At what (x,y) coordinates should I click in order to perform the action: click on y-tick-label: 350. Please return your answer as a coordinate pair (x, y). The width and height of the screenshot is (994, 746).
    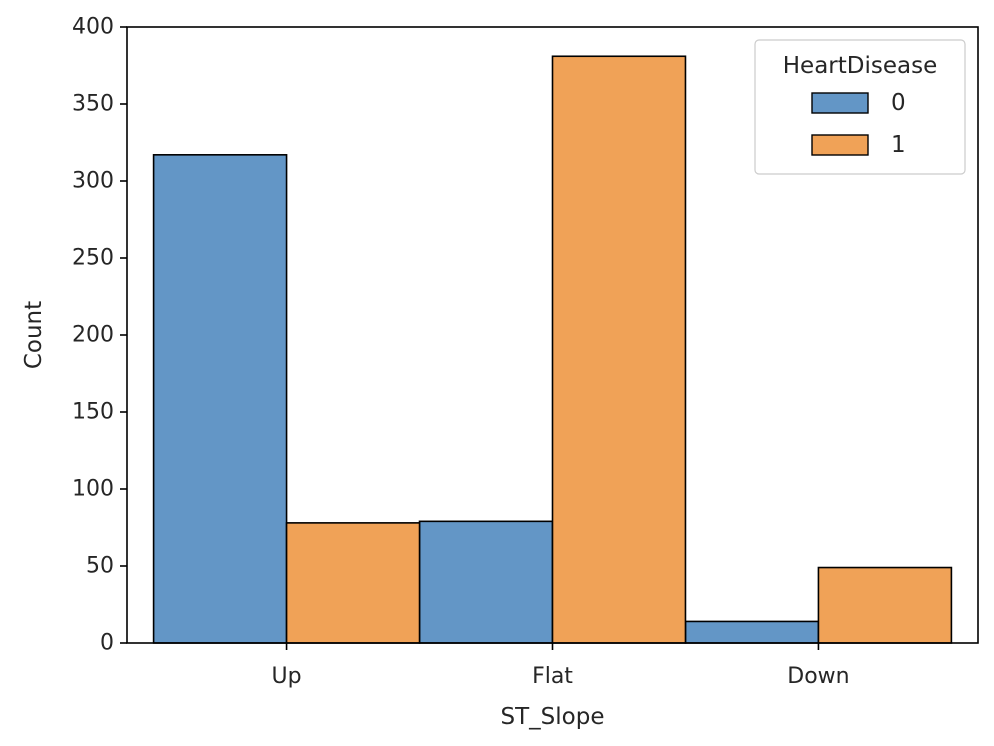
    Looking at the image, I should click on (93, 104).